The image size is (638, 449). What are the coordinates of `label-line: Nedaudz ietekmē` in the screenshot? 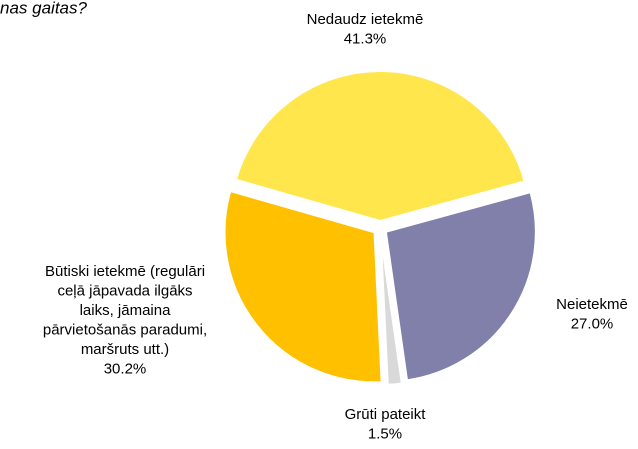 It's located at (365, 19).